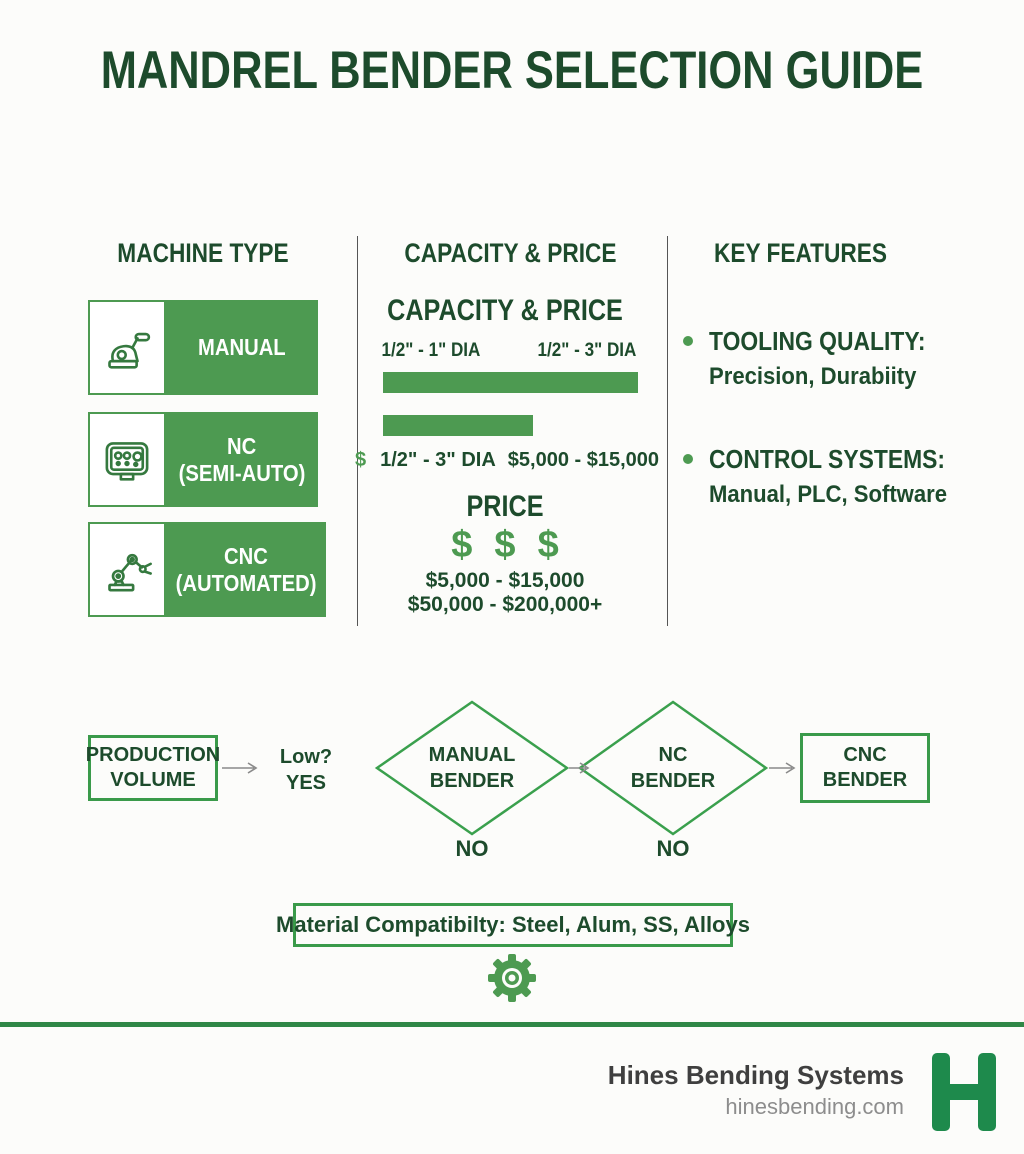  I want to click on flow-diamond2-label: NC BENDER, so click(673, 768).